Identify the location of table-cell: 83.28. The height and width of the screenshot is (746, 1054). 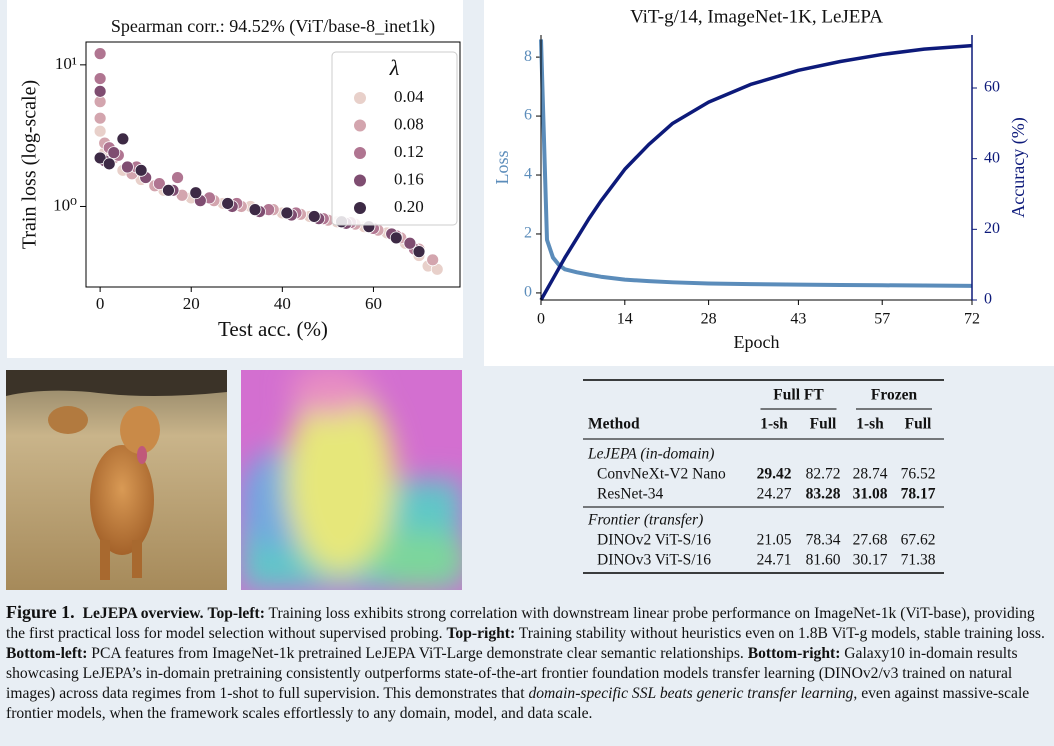
(823, 494).